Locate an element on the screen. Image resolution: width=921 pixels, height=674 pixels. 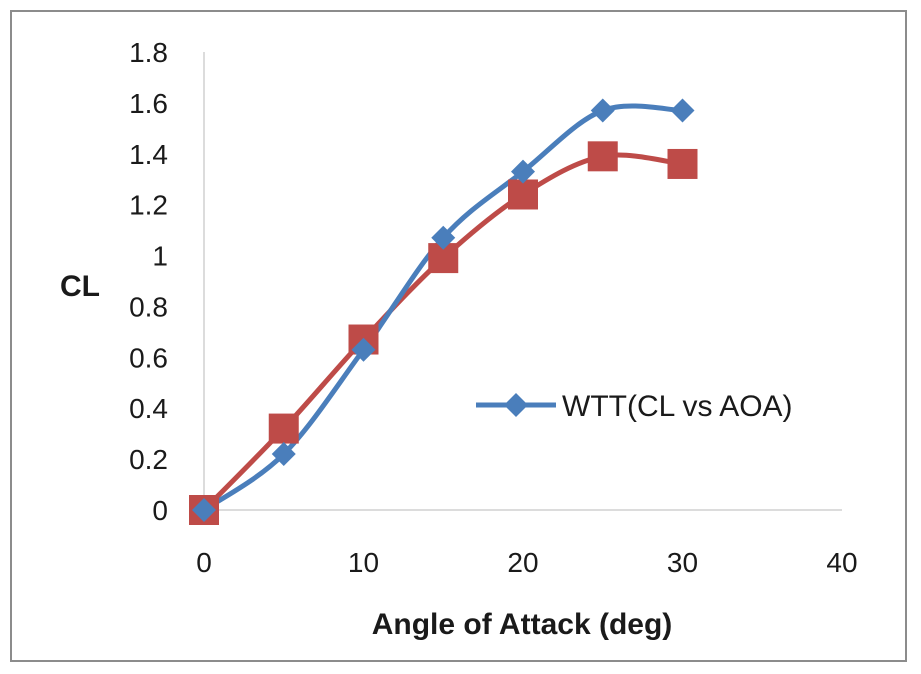
y-tick-label: 0.4 is located at coordinates (148, 408).